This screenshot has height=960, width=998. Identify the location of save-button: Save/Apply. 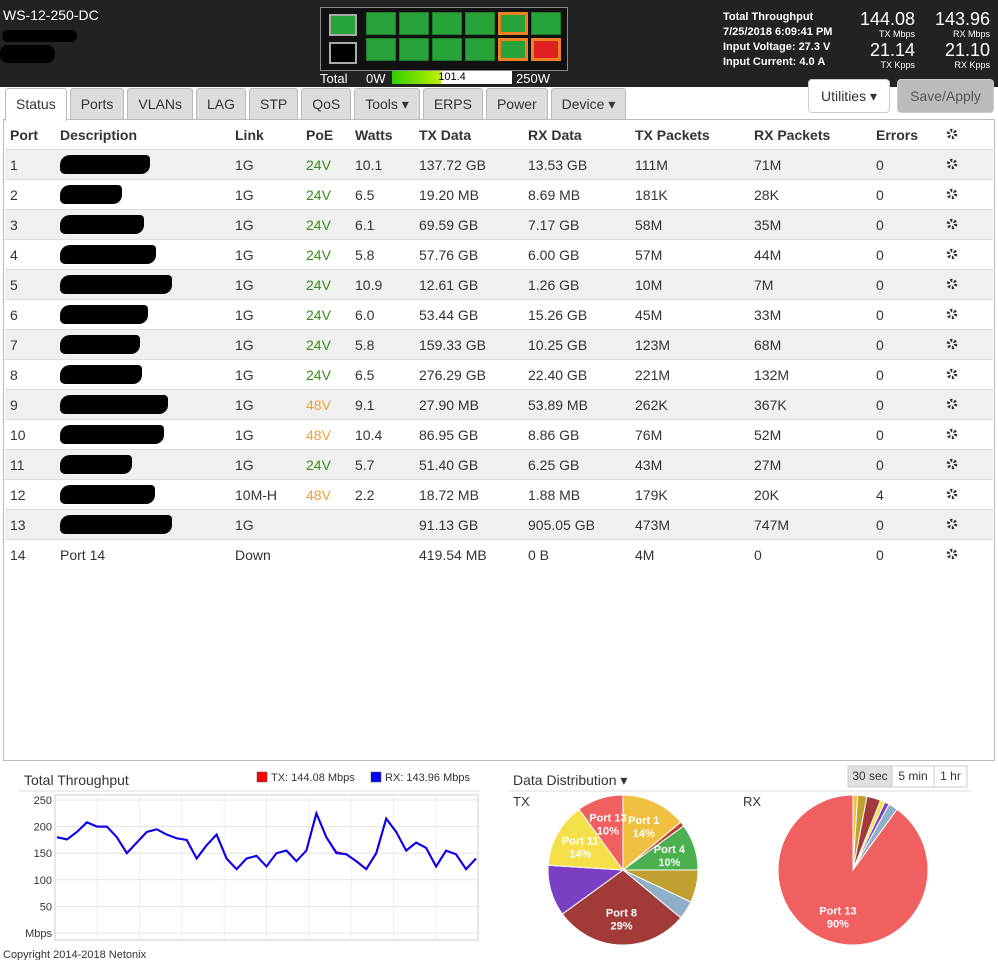
(945, 96).